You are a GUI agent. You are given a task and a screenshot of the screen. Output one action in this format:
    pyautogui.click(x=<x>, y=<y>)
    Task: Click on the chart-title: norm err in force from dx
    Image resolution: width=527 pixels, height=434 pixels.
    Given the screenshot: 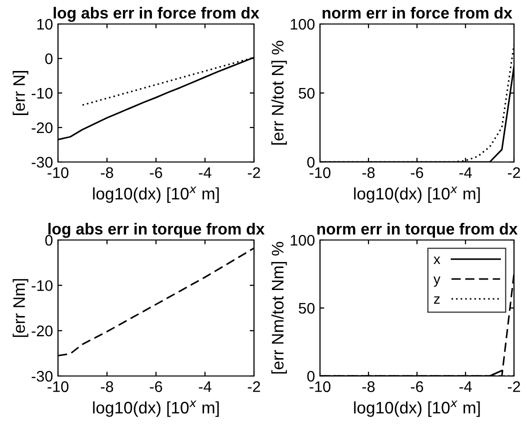 What is the action you would take?
    pyautogui.click(x=417, y=12)
    